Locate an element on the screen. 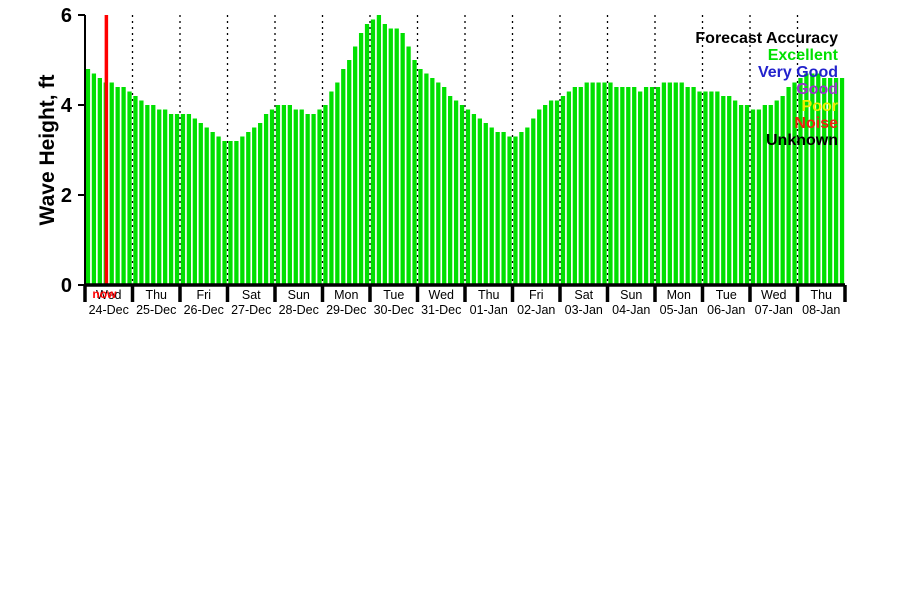 The width and height of the screenshot is (900, 600). day-date-label: 08-Jan is located at coordinates (821, 310).